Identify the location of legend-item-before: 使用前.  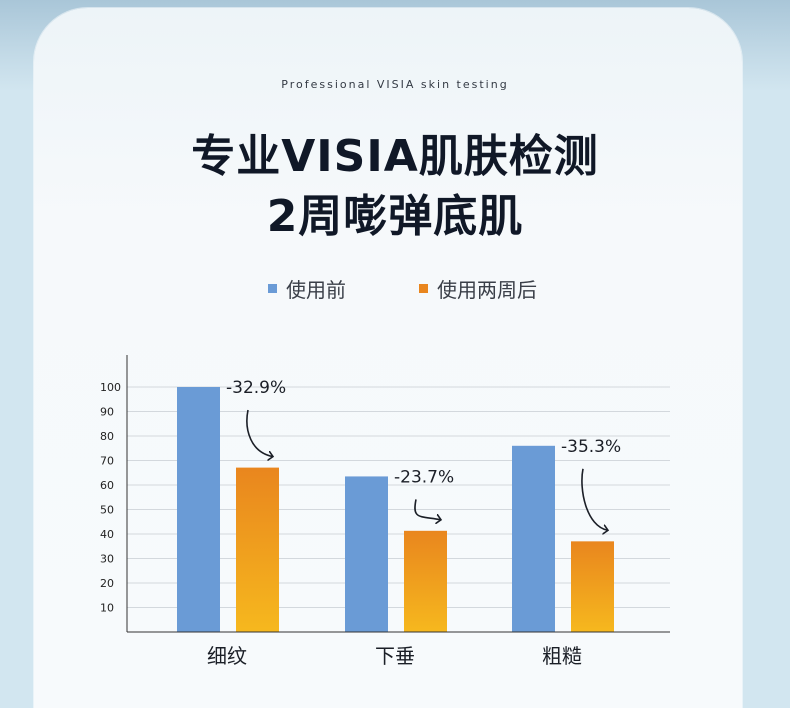
(307, 288).